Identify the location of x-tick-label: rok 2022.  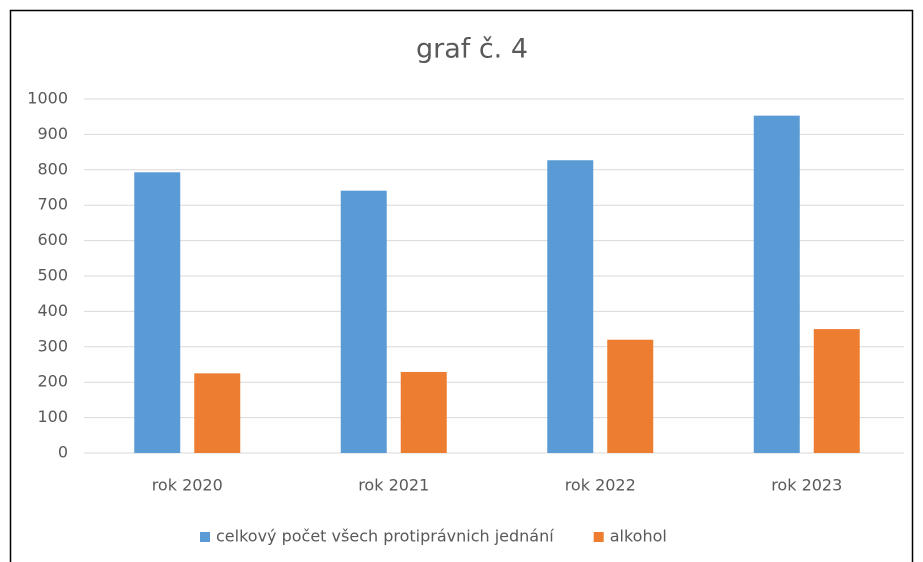
(600, 485).